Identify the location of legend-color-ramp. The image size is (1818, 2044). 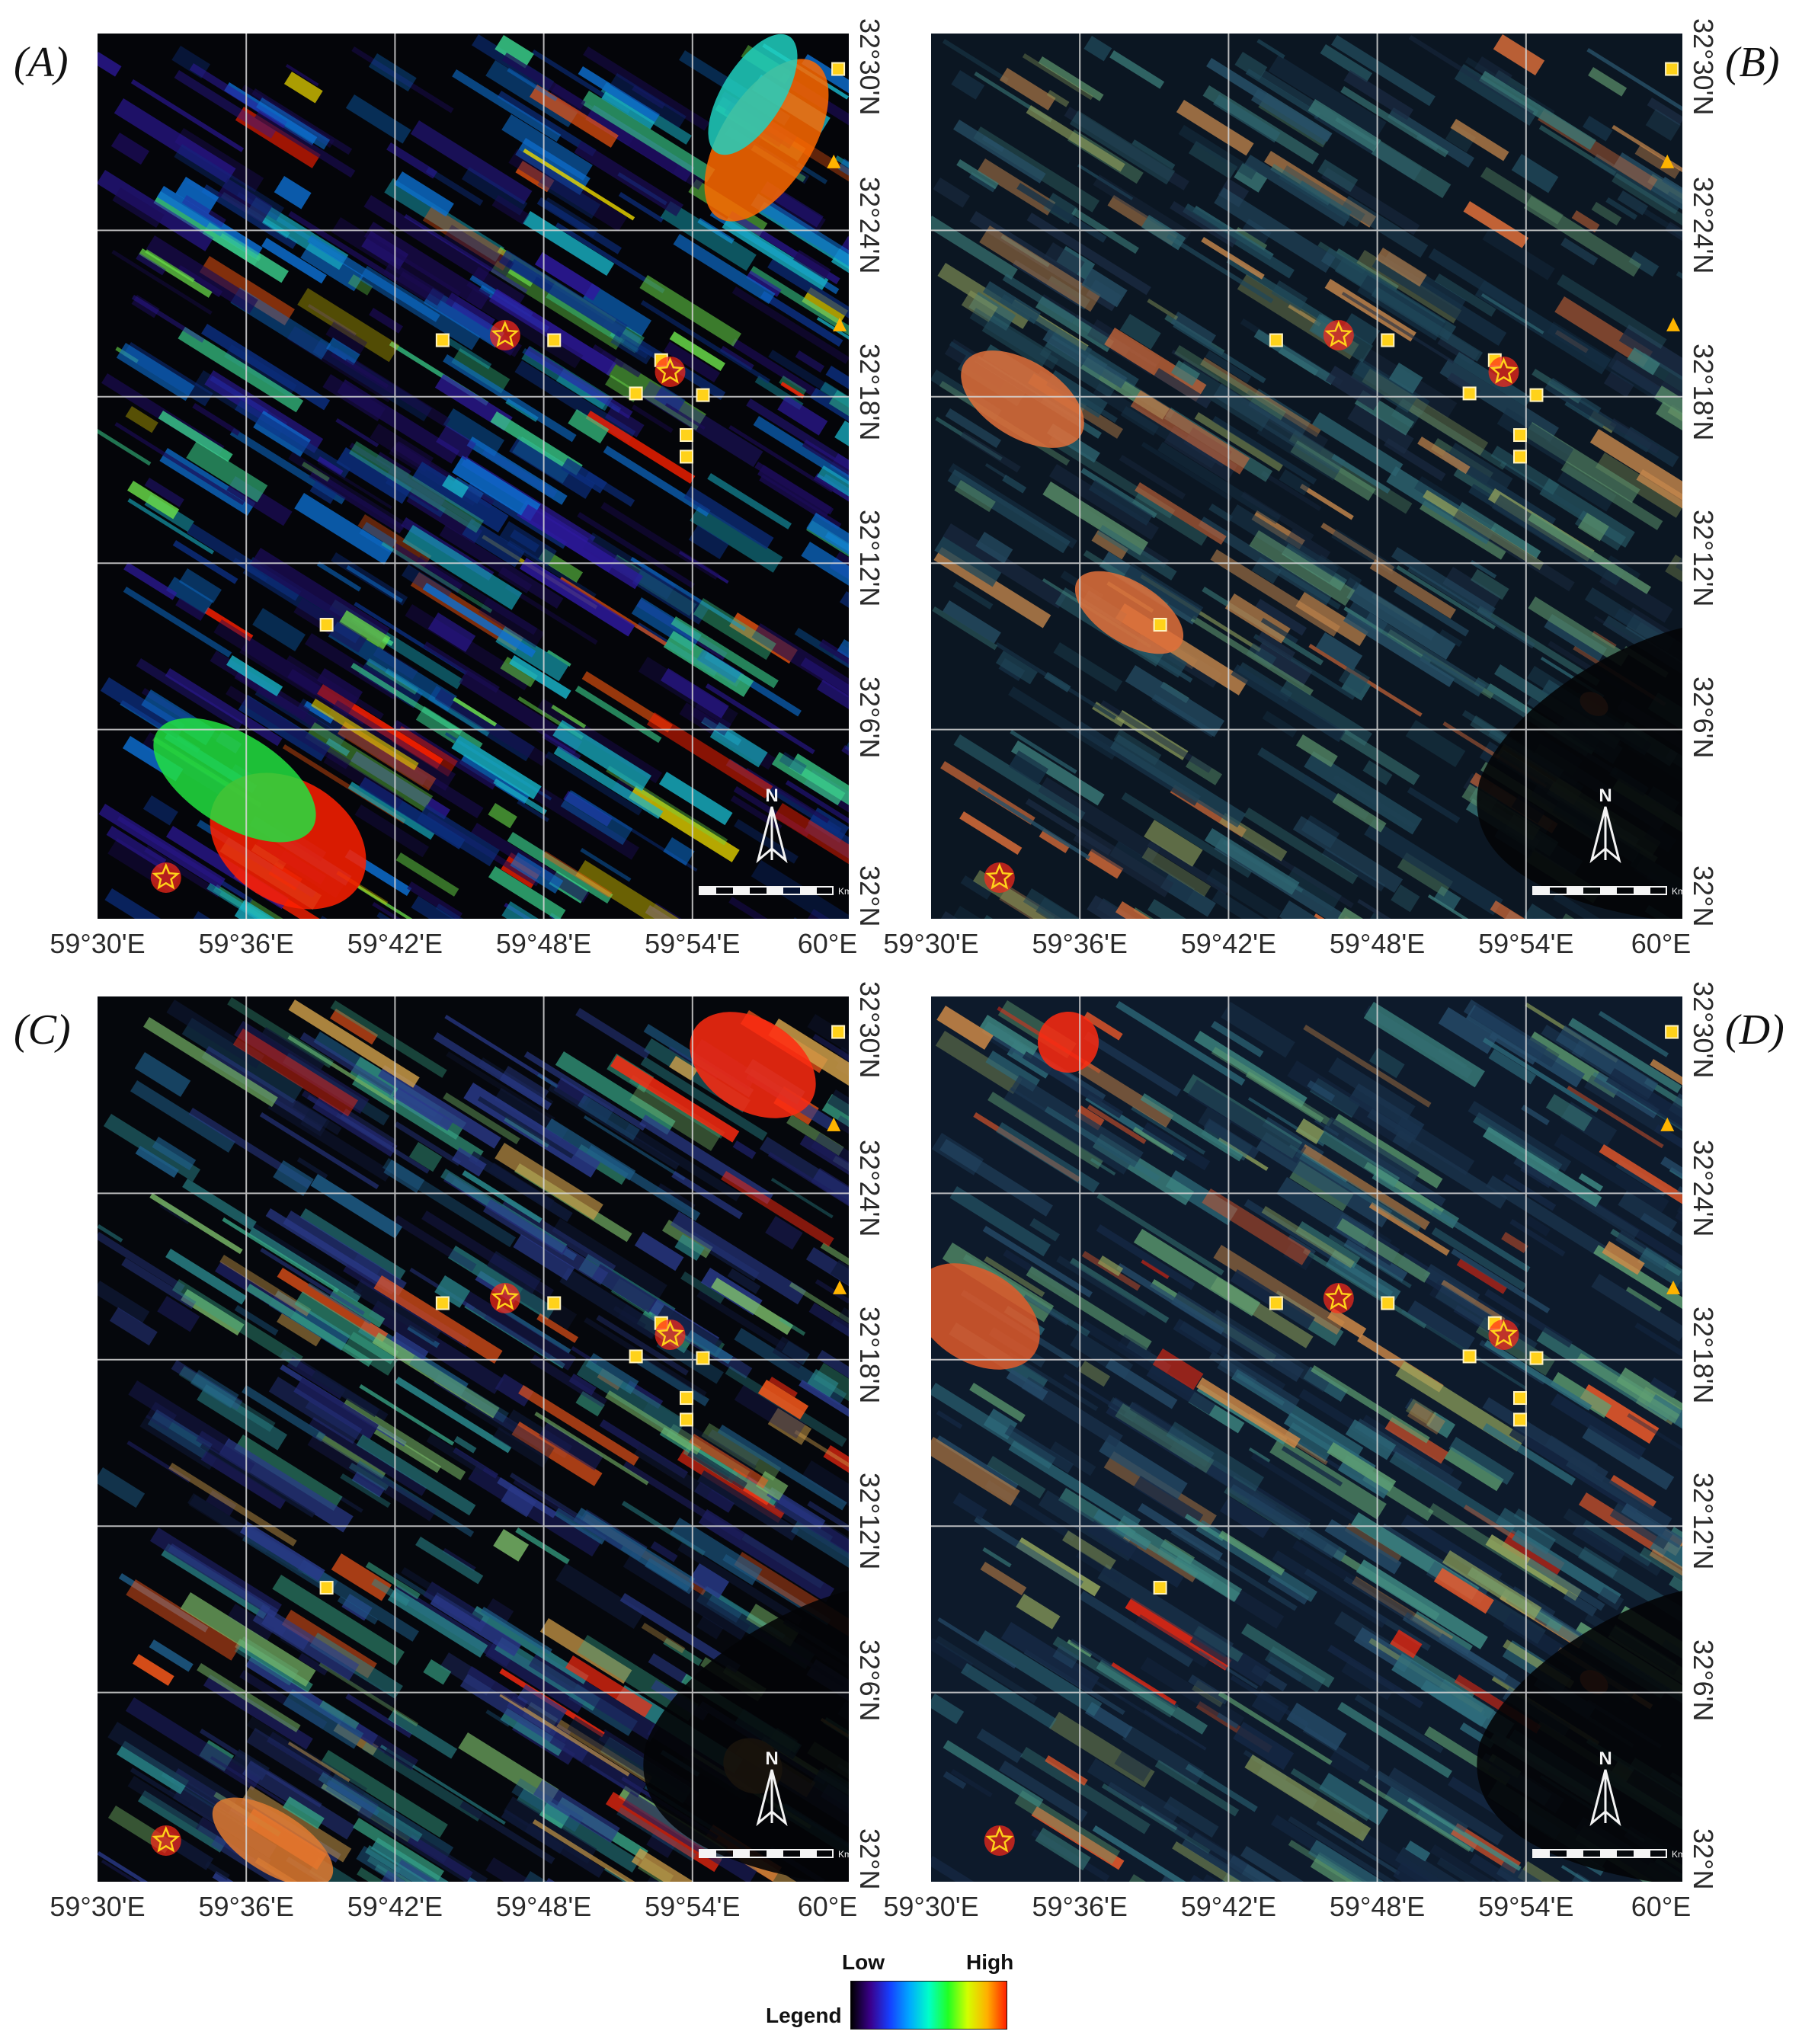
(928, 2005).